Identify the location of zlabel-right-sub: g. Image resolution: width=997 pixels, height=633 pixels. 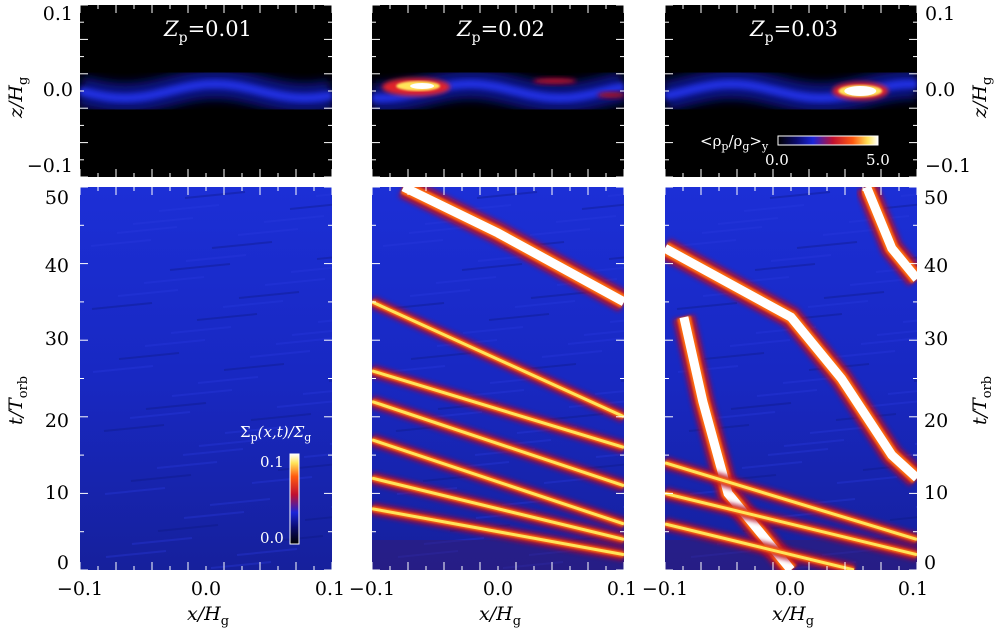
(987, 81).